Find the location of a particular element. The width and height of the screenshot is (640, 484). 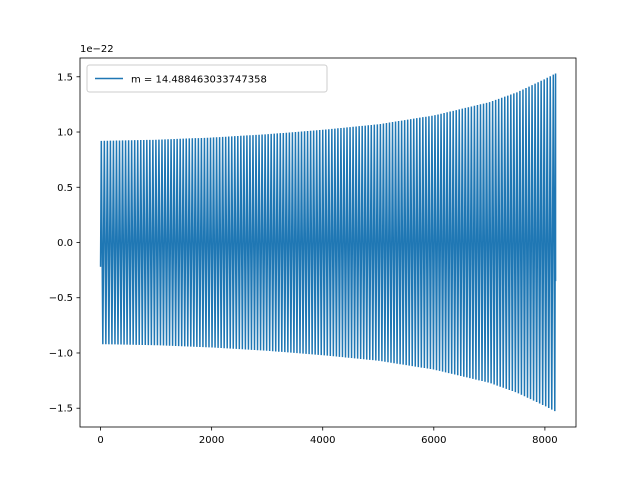

x-tick-label: 4000 is located at coordinates (322, 440).